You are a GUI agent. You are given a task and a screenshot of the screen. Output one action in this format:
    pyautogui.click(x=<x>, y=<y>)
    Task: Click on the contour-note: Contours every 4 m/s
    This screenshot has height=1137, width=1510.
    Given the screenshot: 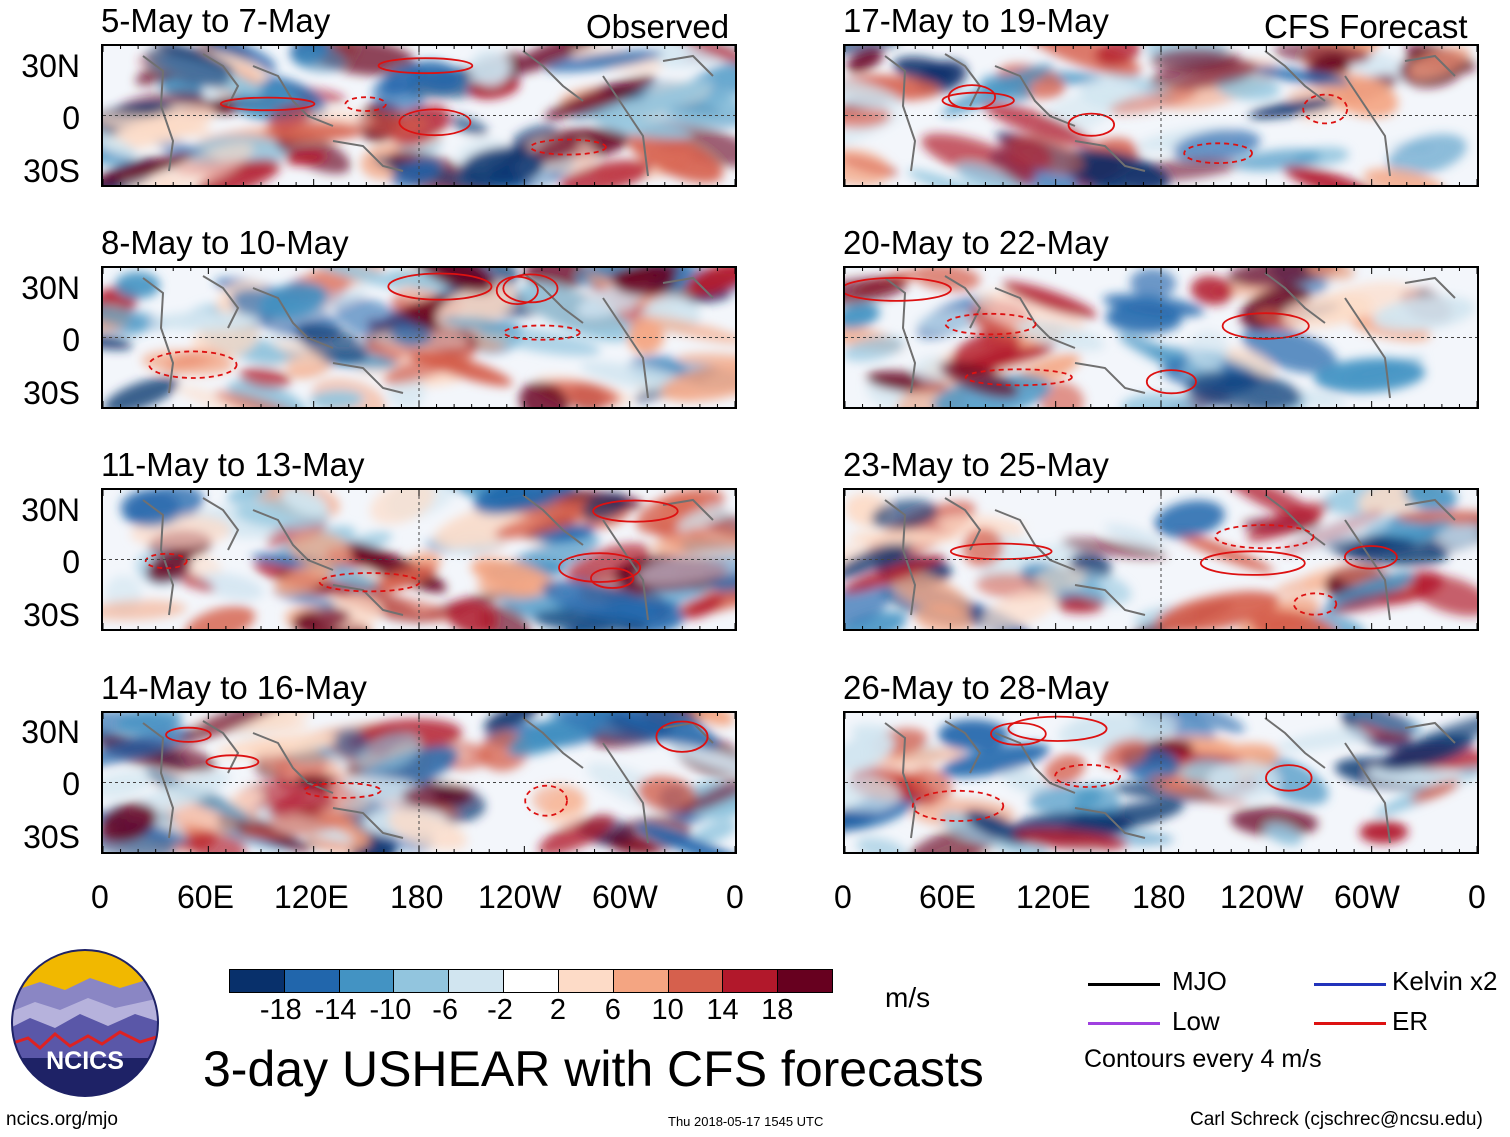 What is the action you would take?
    pyautogui.click(x=1203, y=1059)
    